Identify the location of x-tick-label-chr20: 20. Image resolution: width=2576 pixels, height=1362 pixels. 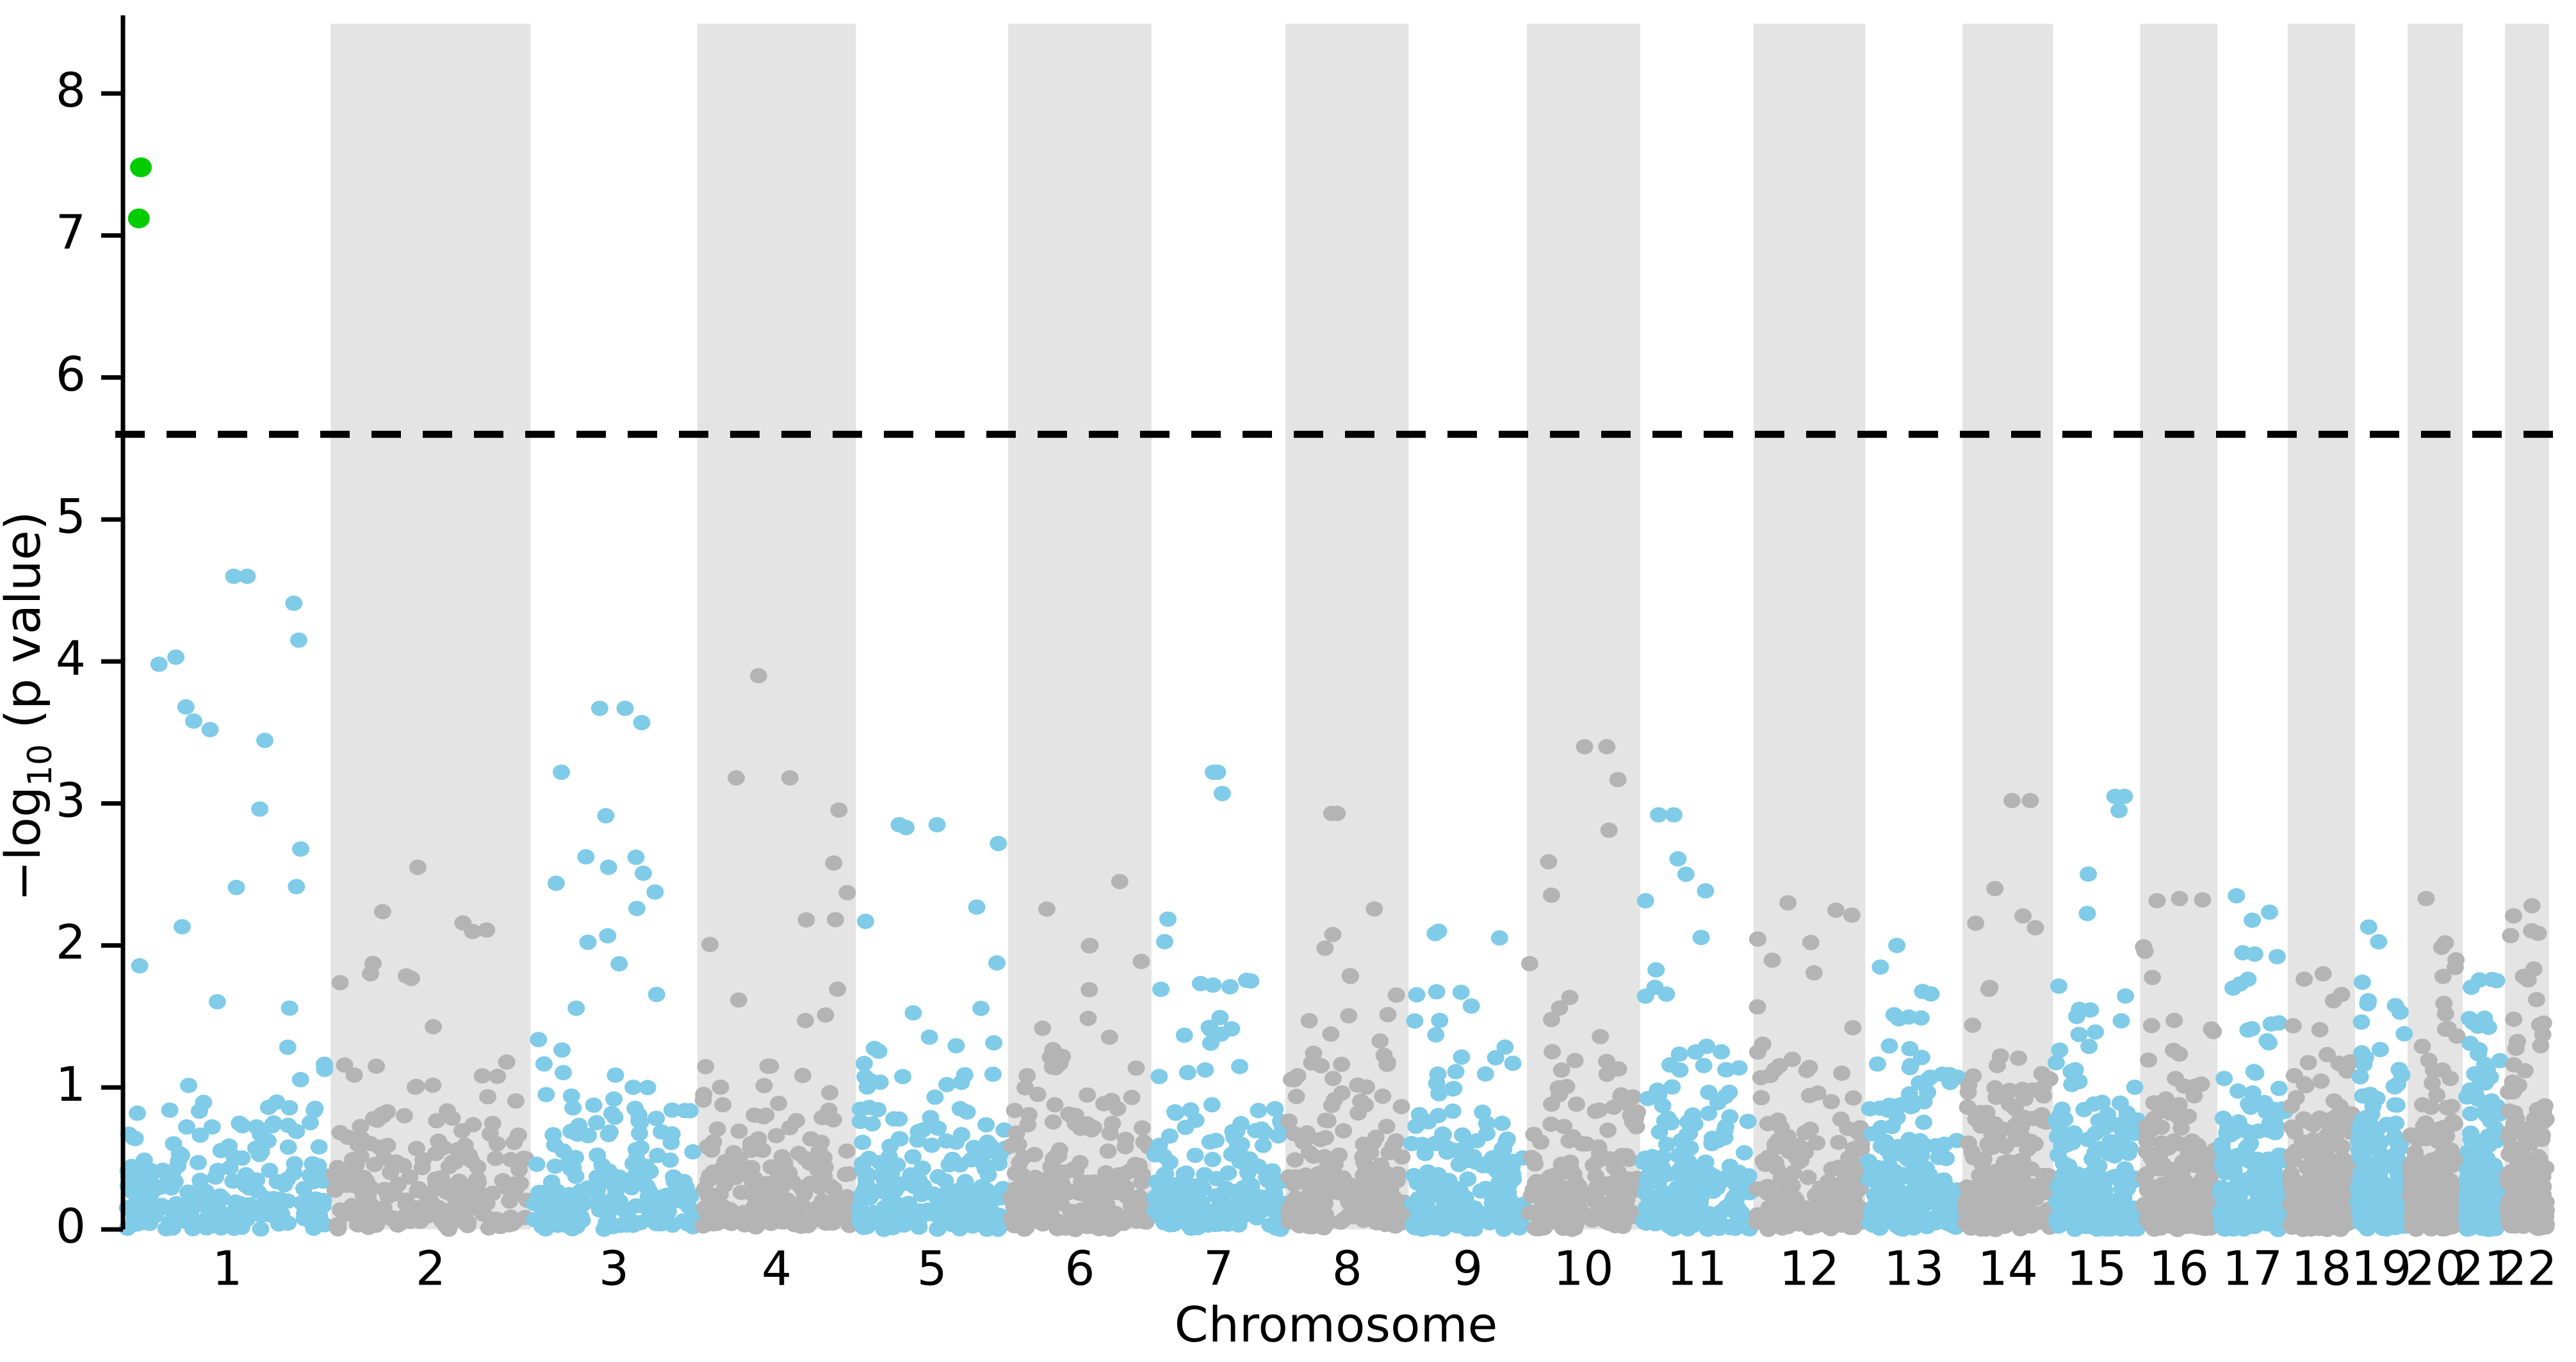
(2435, 1268).